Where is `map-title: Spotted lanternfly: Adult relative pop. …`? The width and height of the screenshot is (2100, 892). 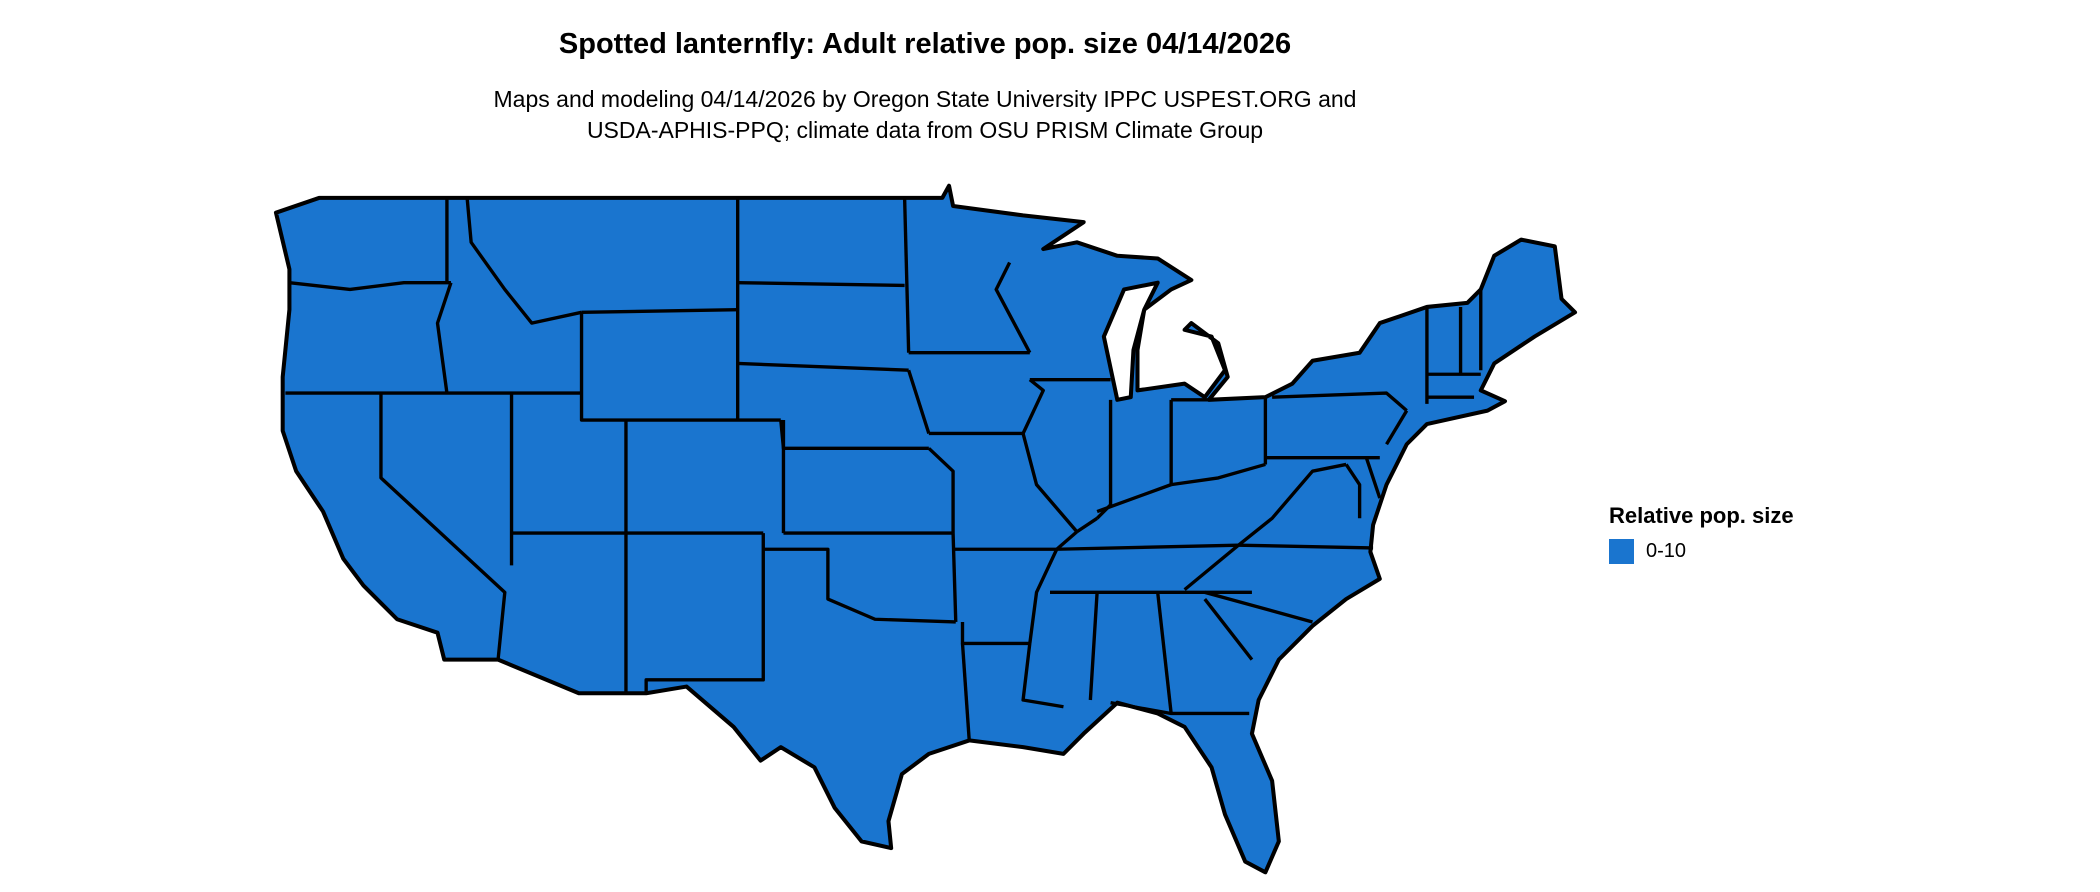
map-title: Spotted lanternfly: Adult relative pop. … is located at coordinates (925, 44).